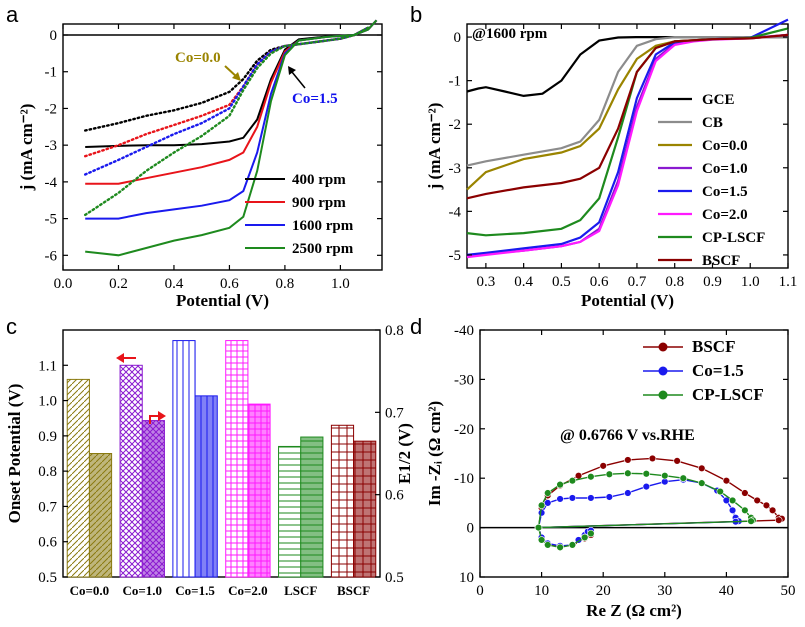 This screenshot has height=627, width=805. Describe the element at coordinates (198, 58) in the screenshot. I see `annotation-co00: Co=0.0` at that location.